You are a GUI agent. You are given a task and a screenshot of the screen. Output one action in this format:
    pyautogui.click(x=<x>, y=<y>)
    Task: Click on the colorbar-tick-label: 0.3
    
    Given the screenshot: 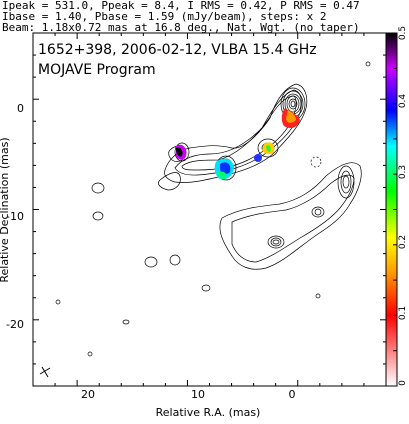 What is the action you would take?
    pyautogui.click(x=403, y=172)
    